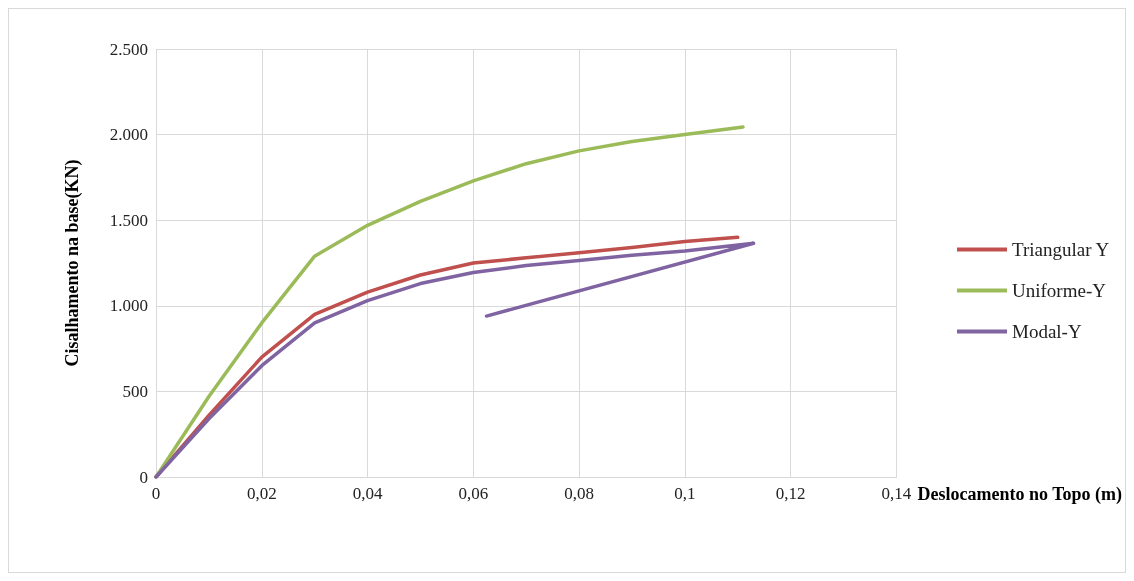 This screenshot has width=1134, height=581. What do you see at coordinates (1061, 249) in the screenshot?
I see `legend-label: Triangular Y` at bounding box center [1061, 249].